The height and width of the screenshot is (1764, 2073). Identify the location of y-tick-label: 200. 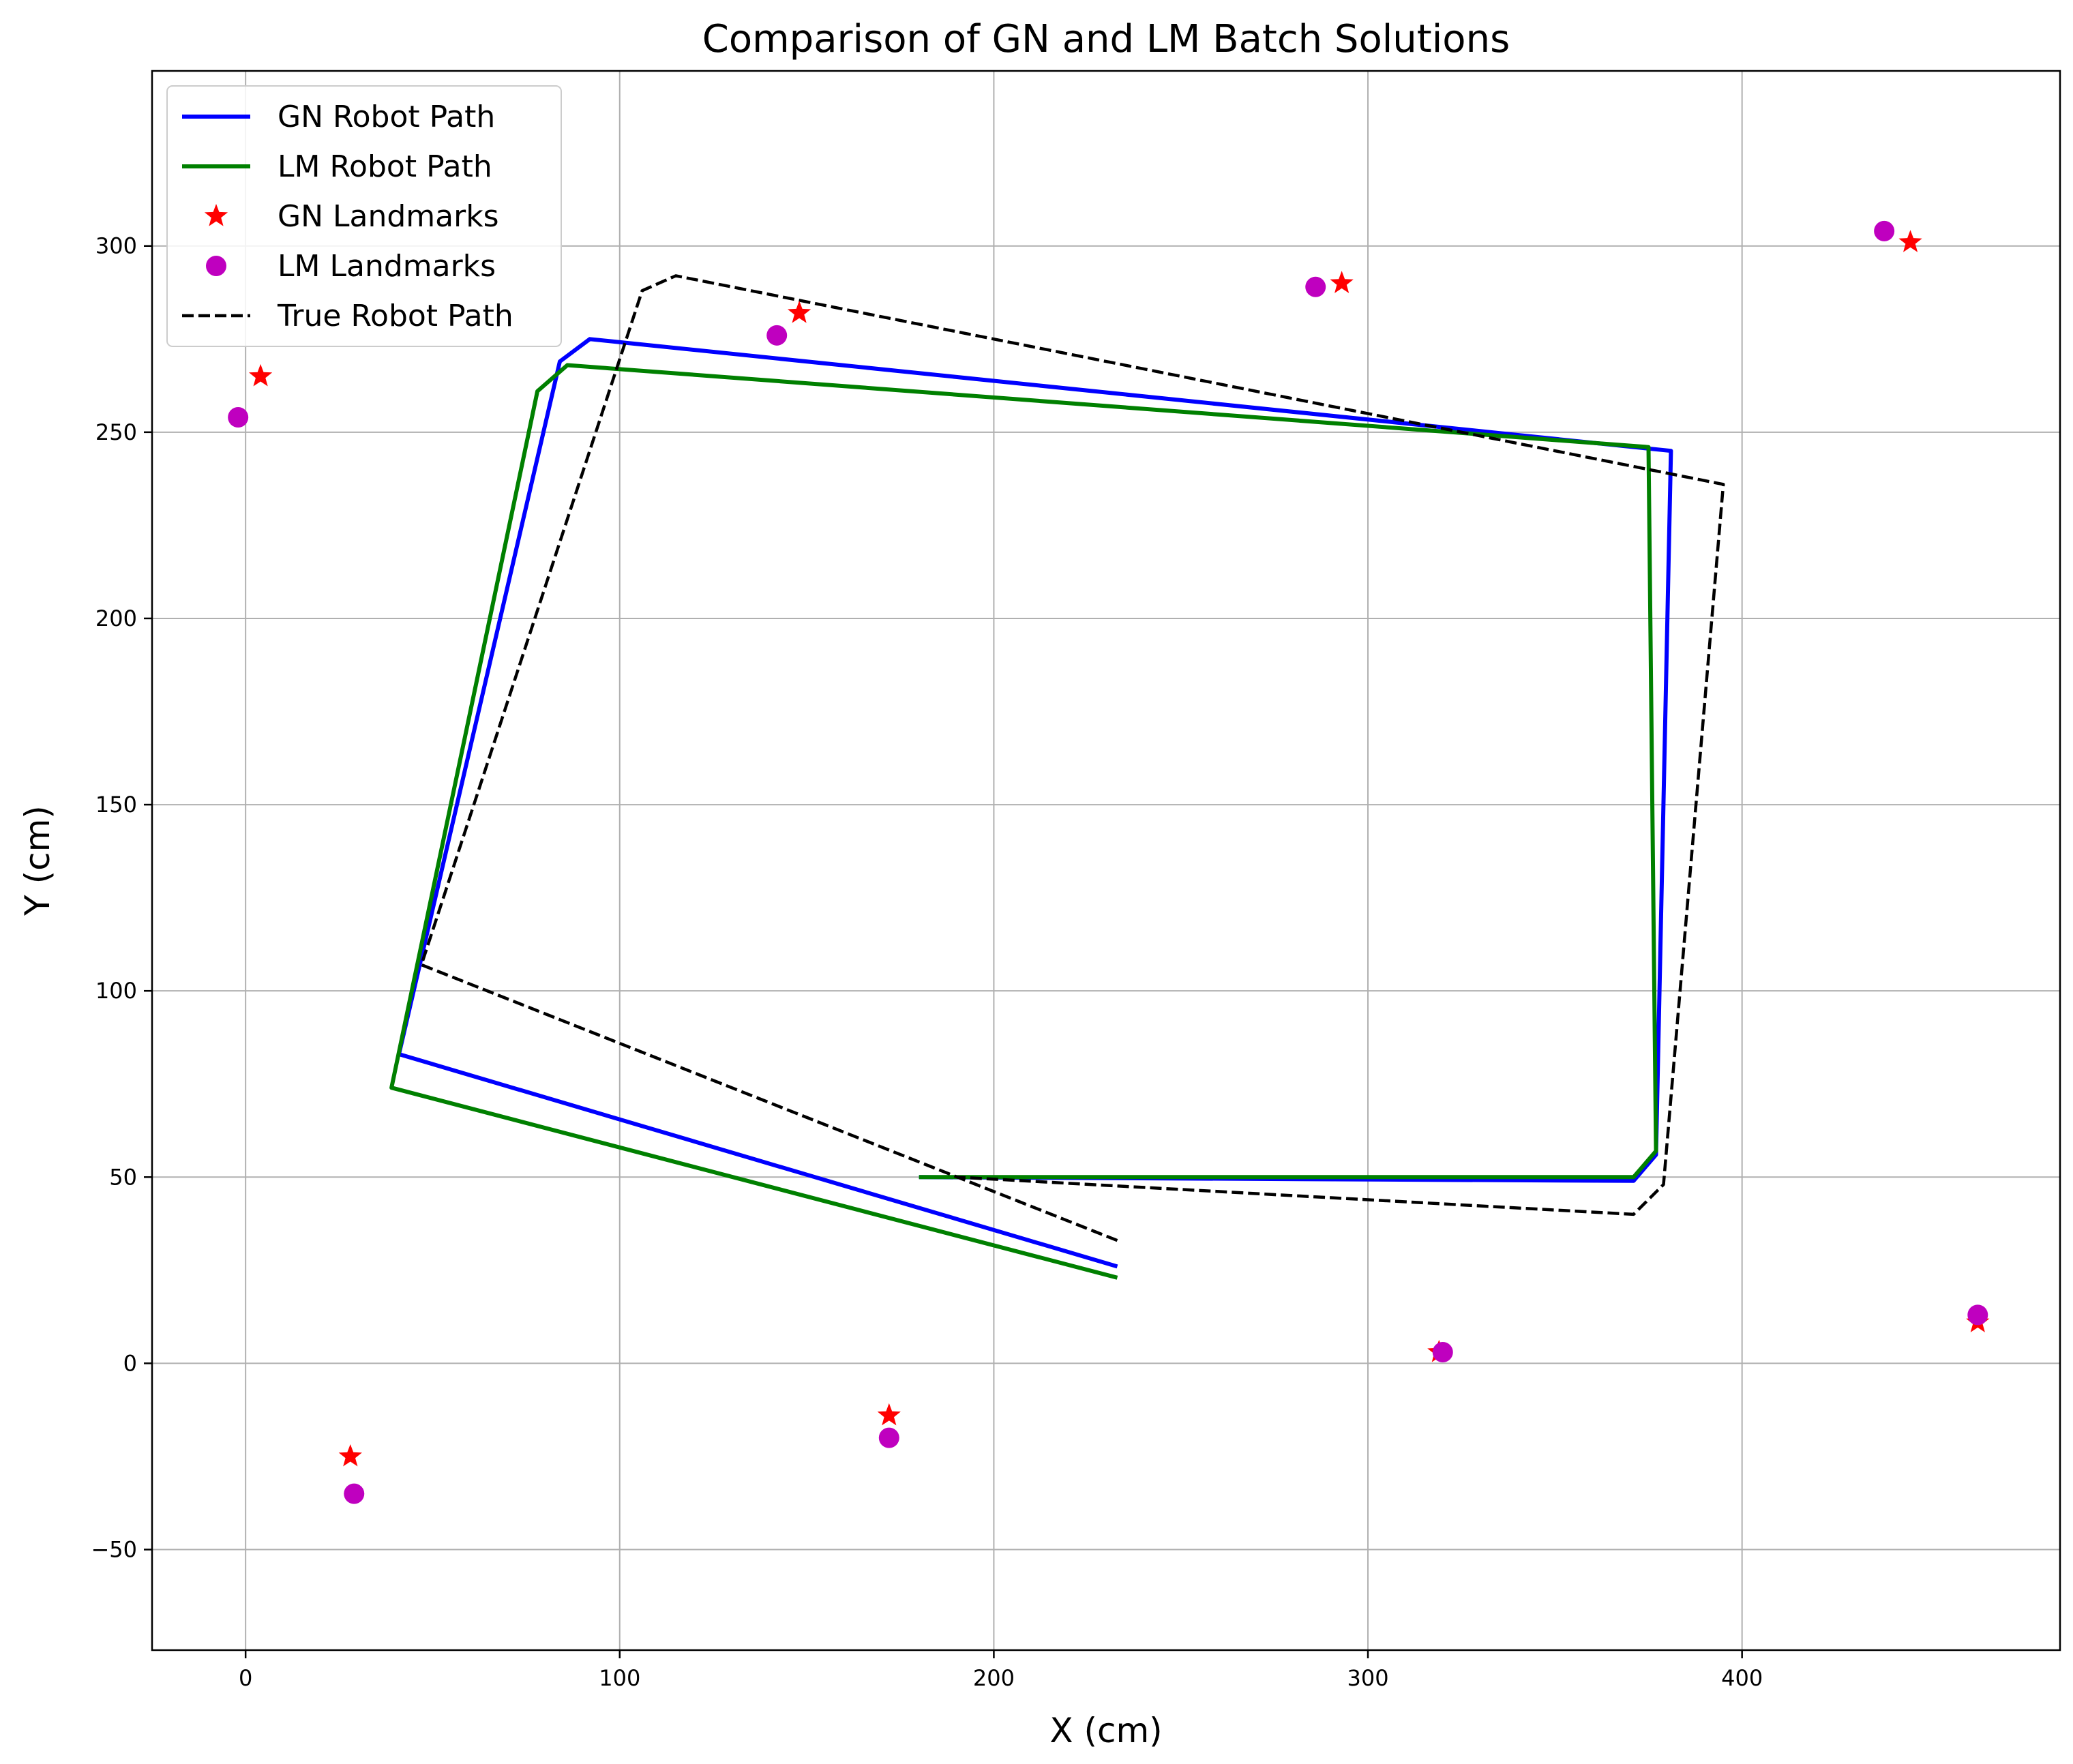
(116, 618).